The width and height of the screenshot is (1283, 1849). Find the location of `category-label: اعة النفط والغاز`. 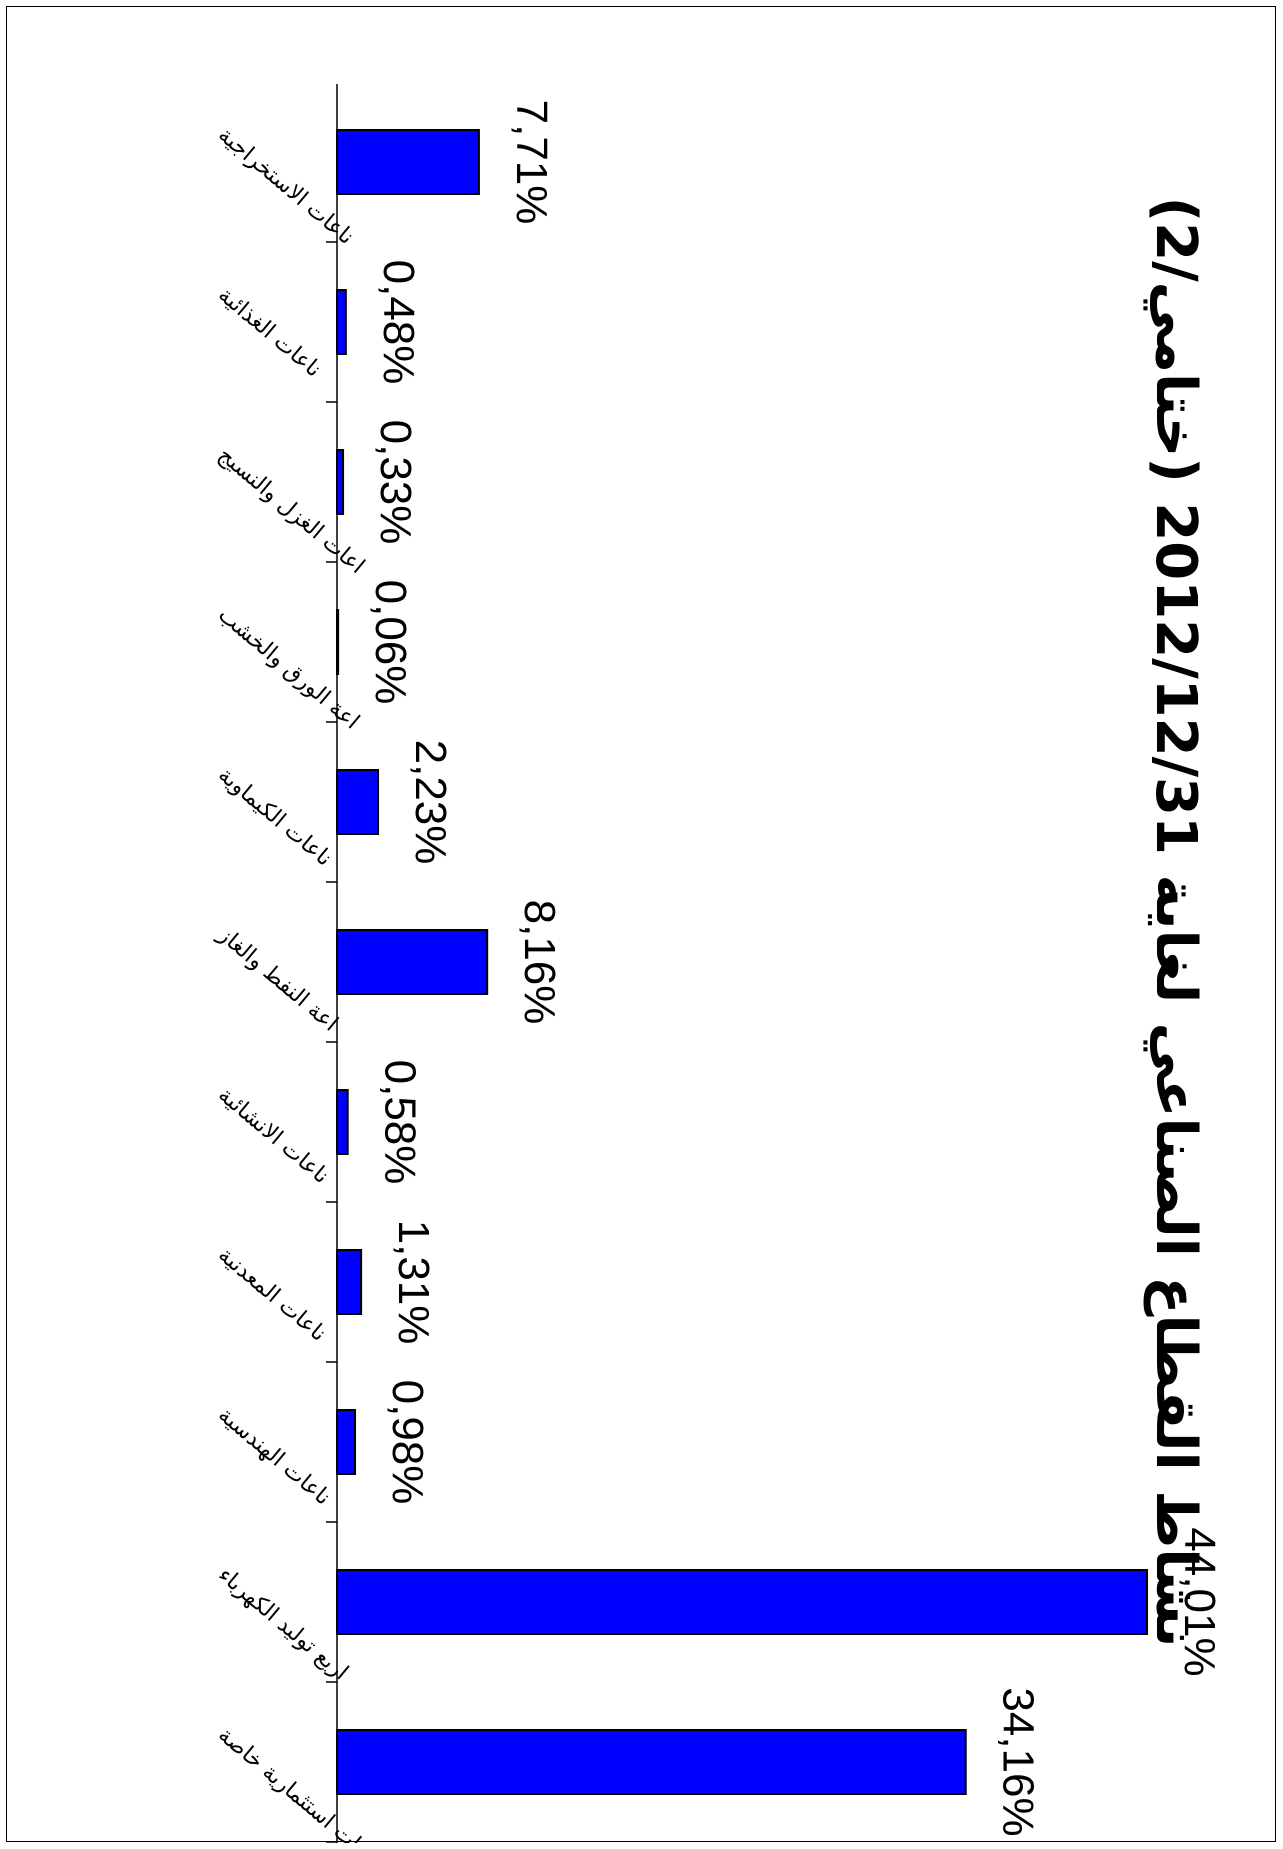

category-label: اعة النفط والغاز is located at coordinates (277, 979).